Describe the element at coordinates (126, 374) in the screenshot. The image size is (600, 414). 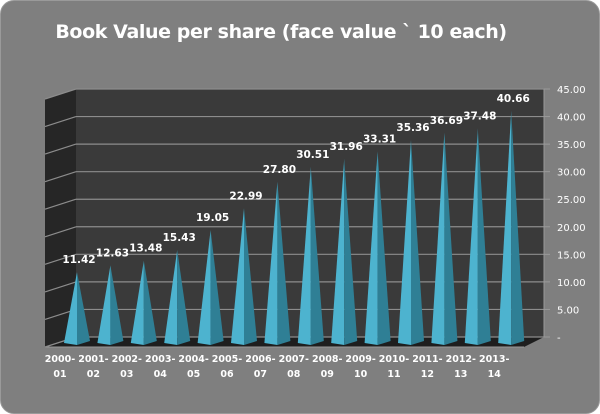
I see `x-tick-label: 03` at that location.